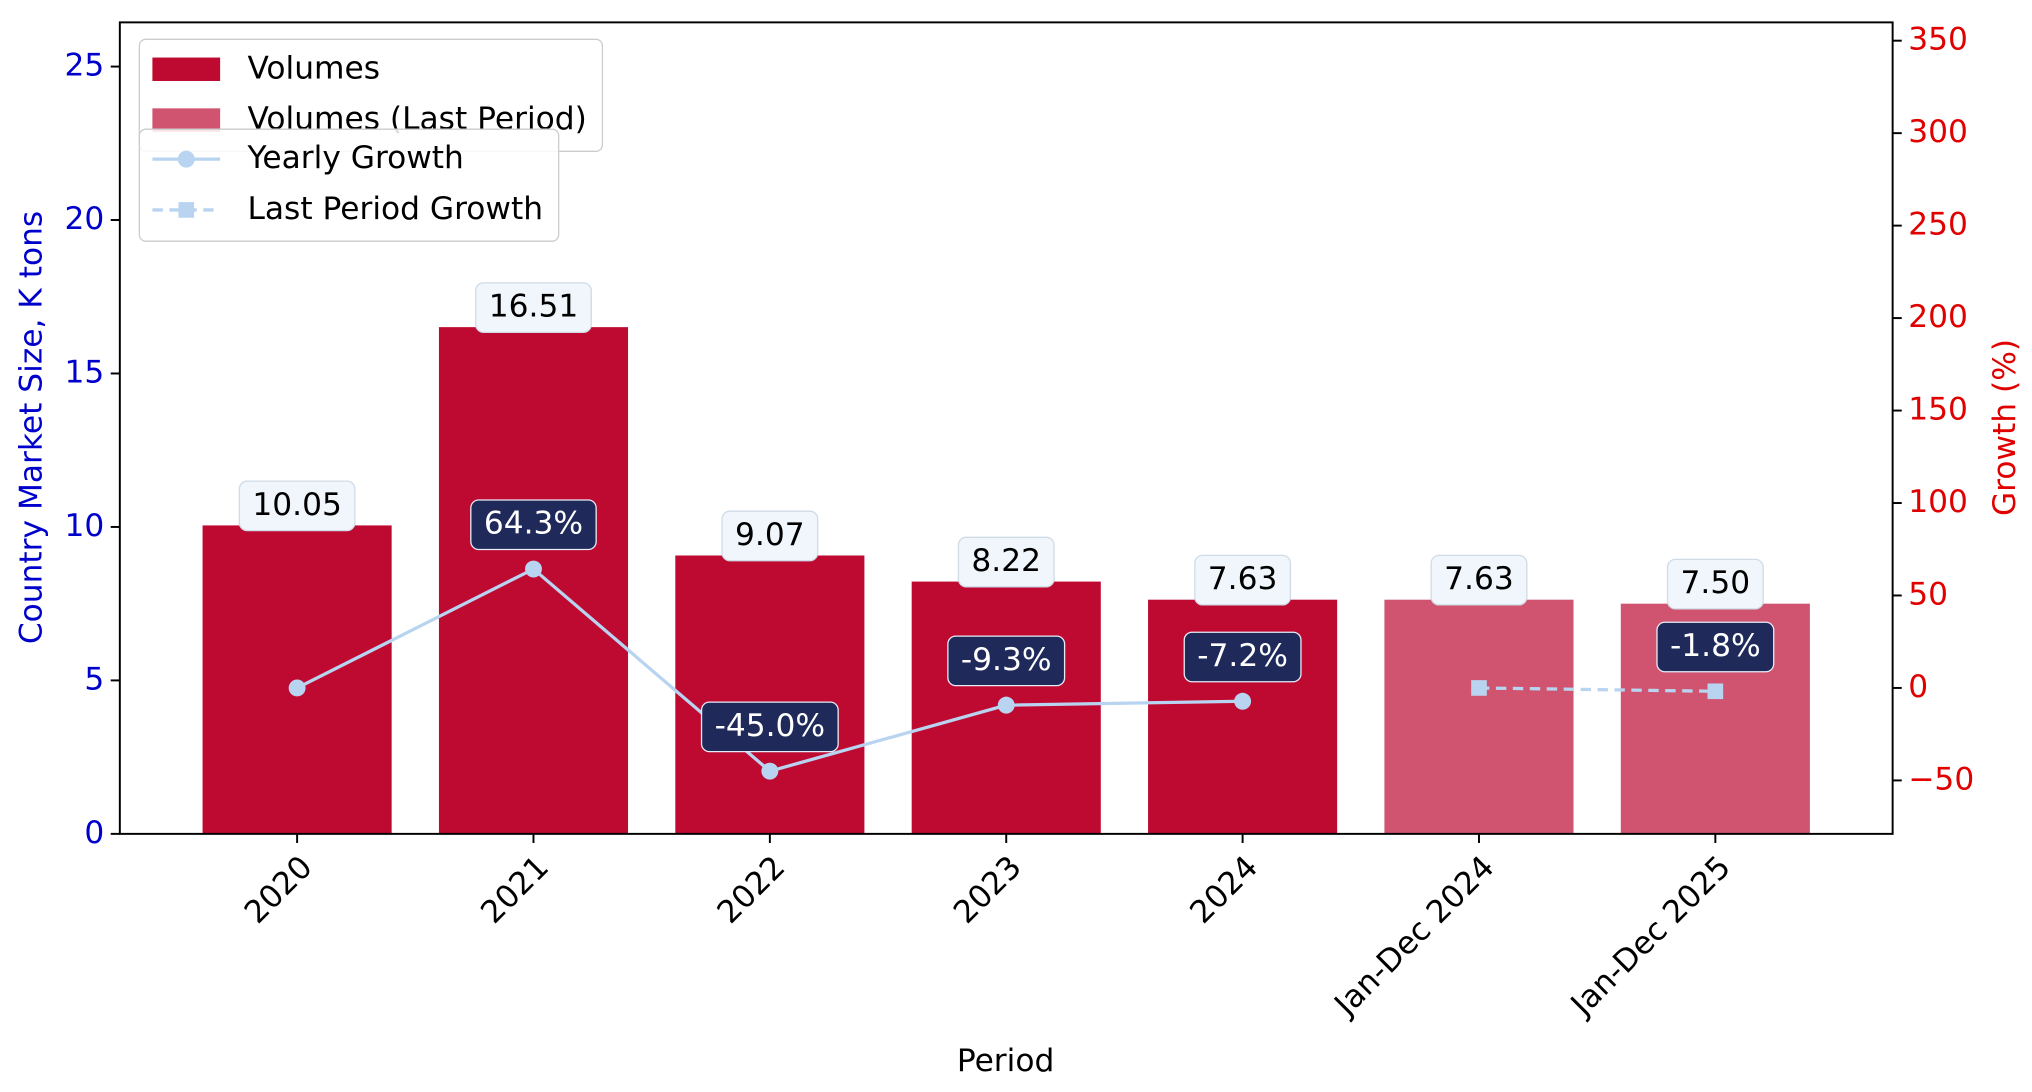  I want to click on x-axis-label: Period, so click(1005, 1061).